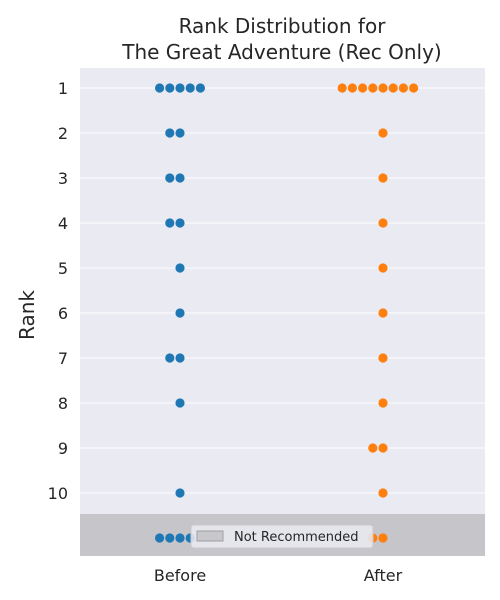  What do you see at coordinates (63, 403) in the screenshot?
I see `y-tick-label: 8` at bounding box center [63, 403].